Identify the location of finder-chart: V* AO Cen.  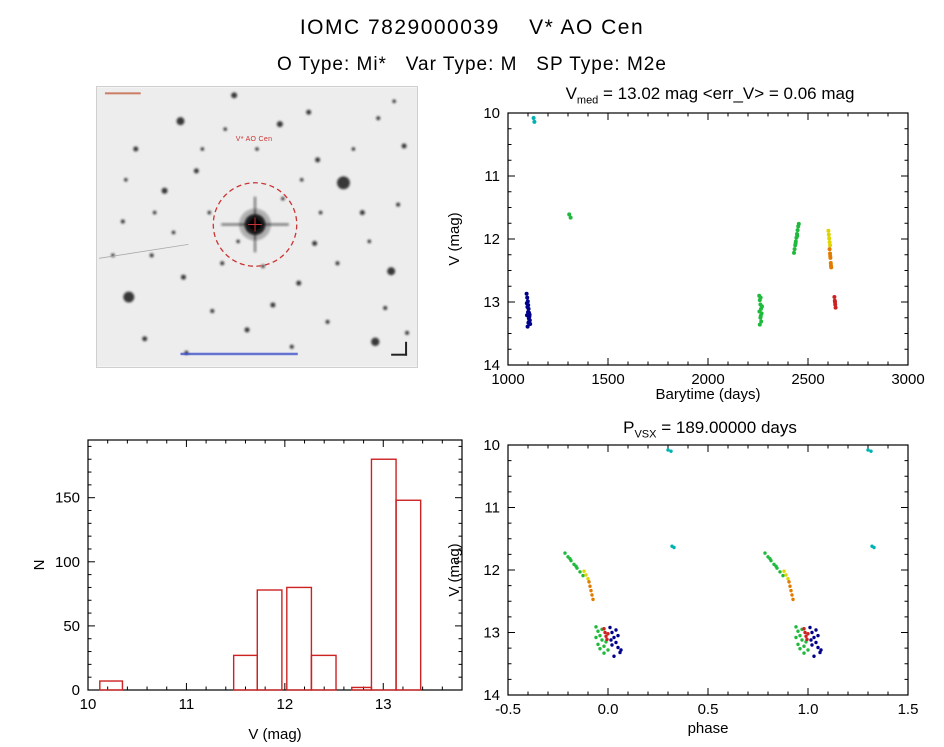
(257, 227).